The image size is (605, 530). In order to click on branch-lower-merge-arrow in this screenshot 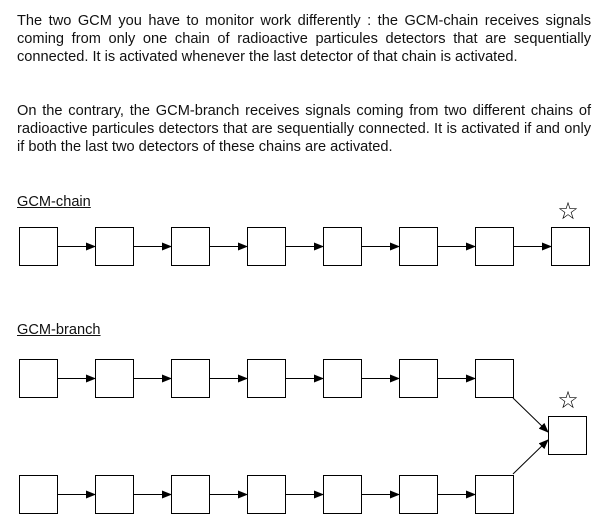, I will do `click(530, 457)`.